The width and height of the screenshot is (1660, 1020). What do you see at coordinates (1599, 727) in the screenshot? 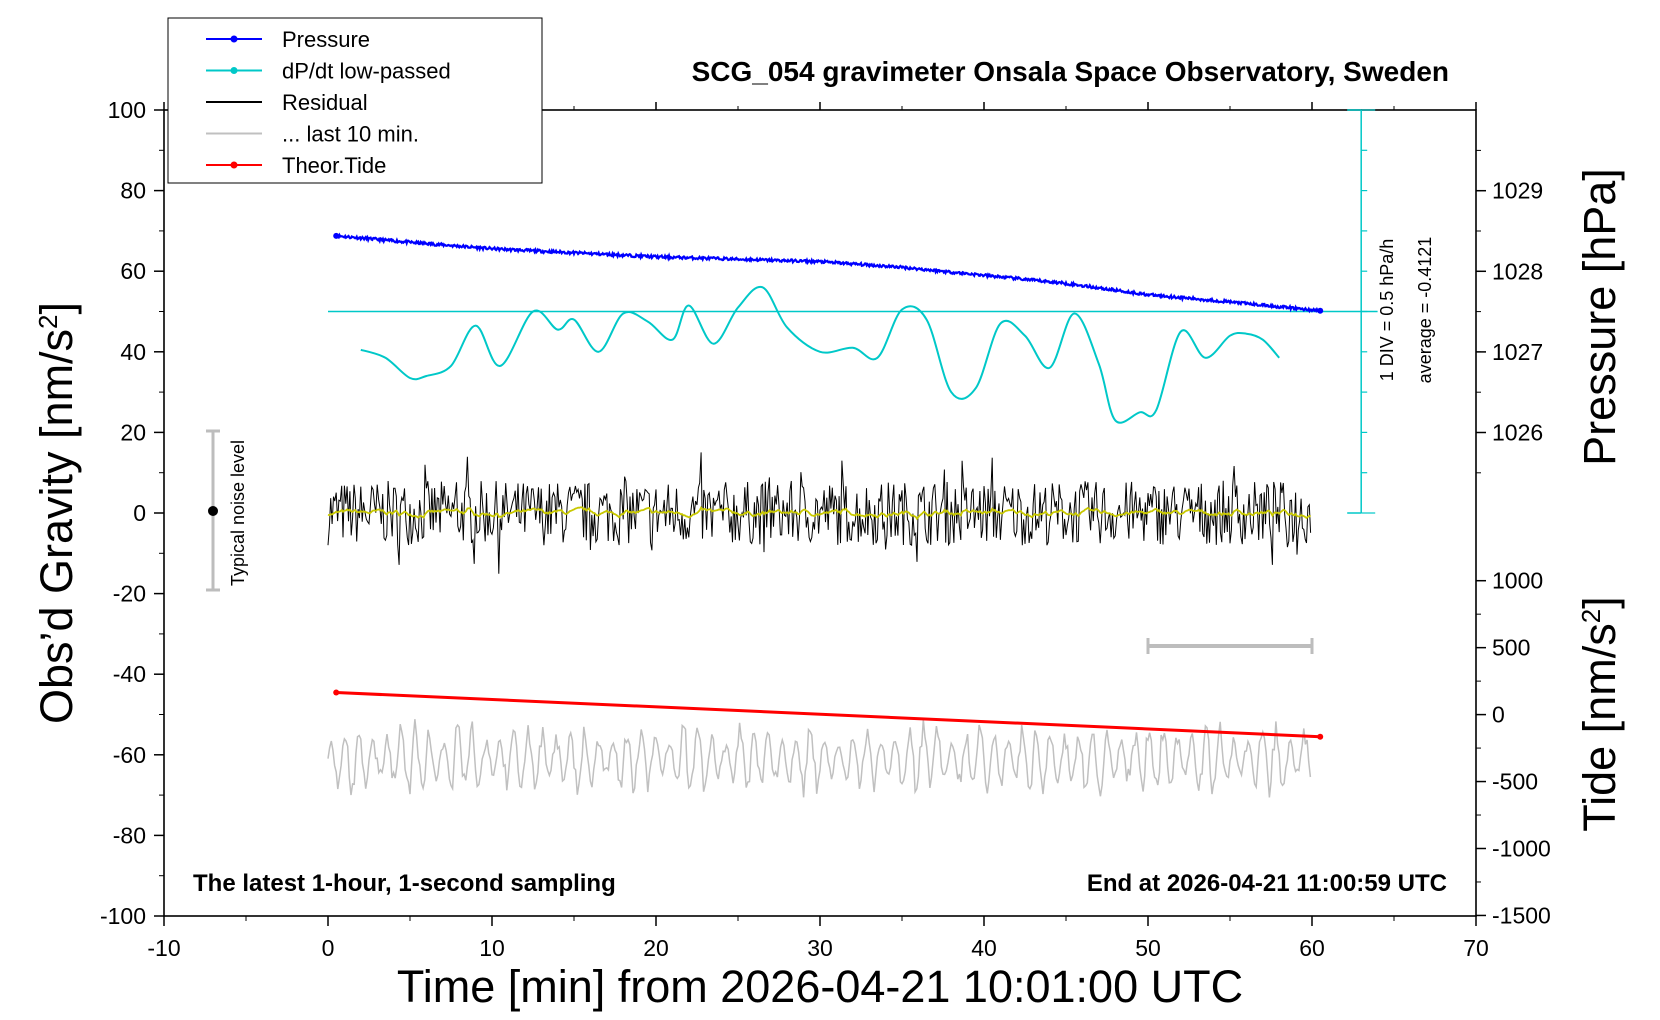
I see `tide-axis-title-main: Tide [nm/s` at bounding box center [1599, 727].